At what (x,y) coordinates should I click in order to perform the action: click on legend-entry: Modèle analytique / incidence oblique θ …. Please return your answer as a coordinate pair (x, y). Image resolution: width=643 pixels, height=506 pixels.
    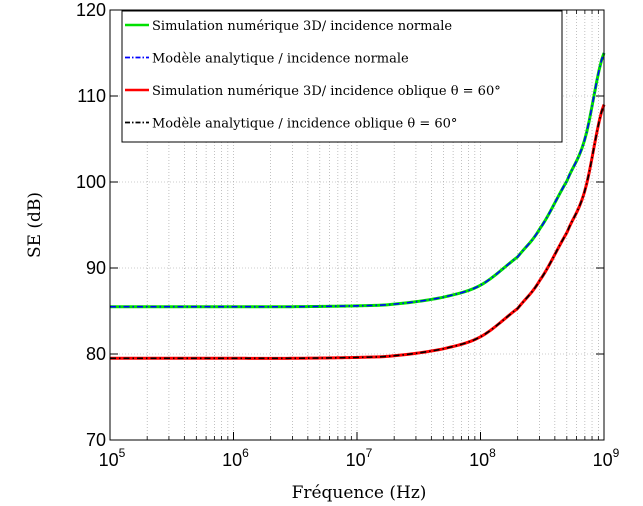
    Looking at the image, I should click on (291, 124).